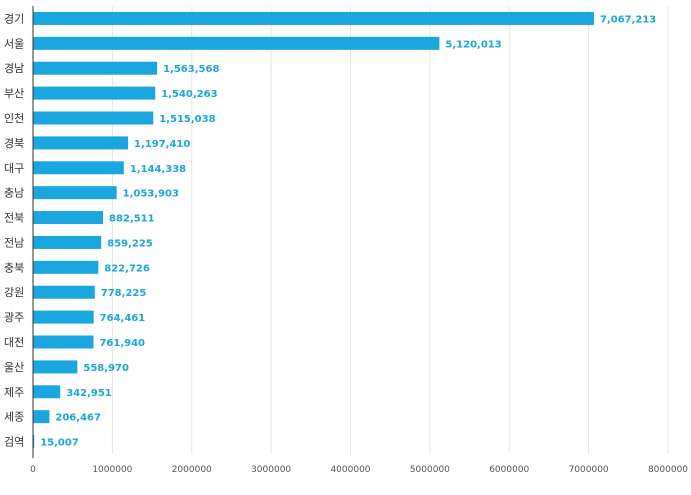 The image size is (691, 495). Describe the element at coordinates (132, 219) in the screenshot. I see `value-label: 882,511` at that location.